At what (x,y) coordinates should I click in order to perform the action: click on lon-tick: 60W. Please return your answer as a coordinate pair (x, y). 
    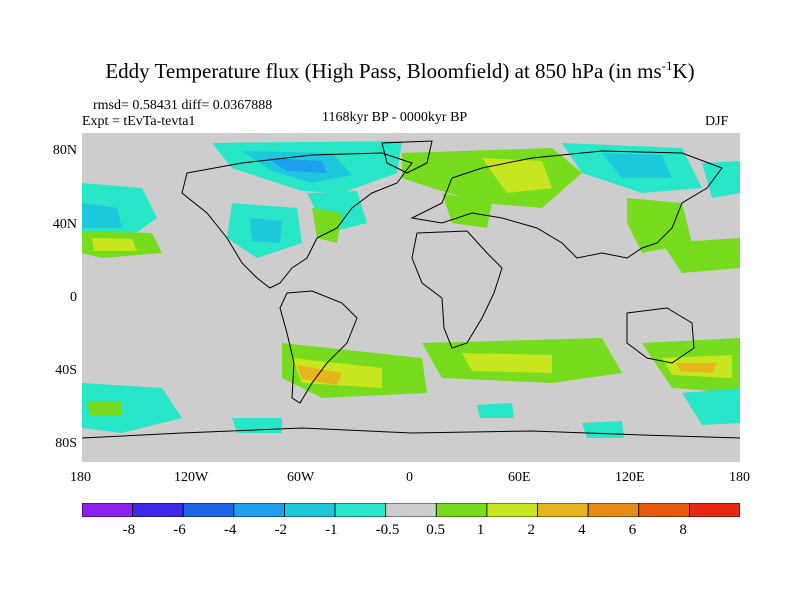
    Looking at the image, I should click on (301, 477).